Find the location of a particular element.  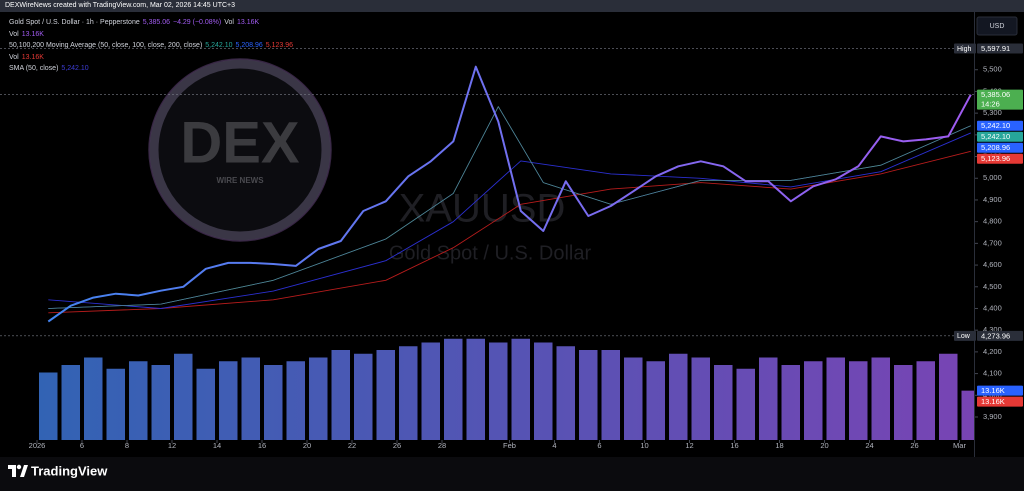

price-tag-label: 5,385.06 is located at coordinates (995, 94).